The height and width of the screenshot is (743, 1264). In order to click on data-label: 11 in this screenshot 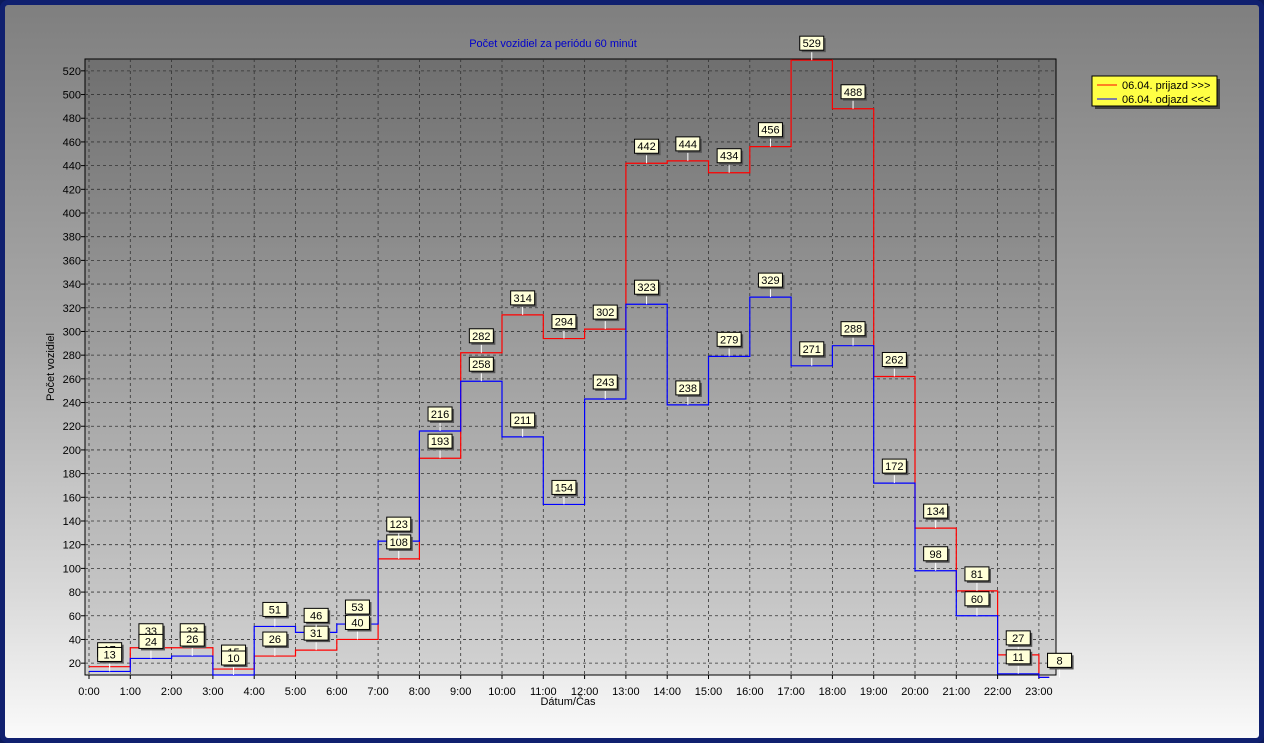, I will do `click(1018, 658)`.